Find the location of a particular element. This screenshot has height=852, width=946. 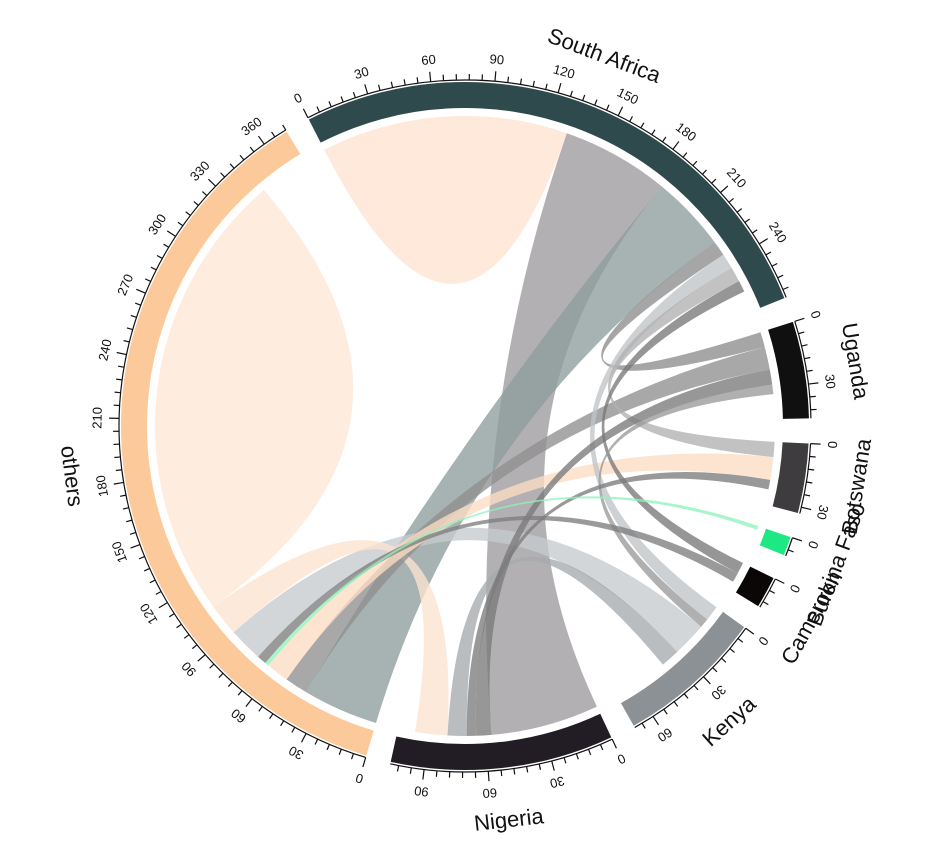

sector-label-nigeria: Nigeria is located at coordinates (509, 819).